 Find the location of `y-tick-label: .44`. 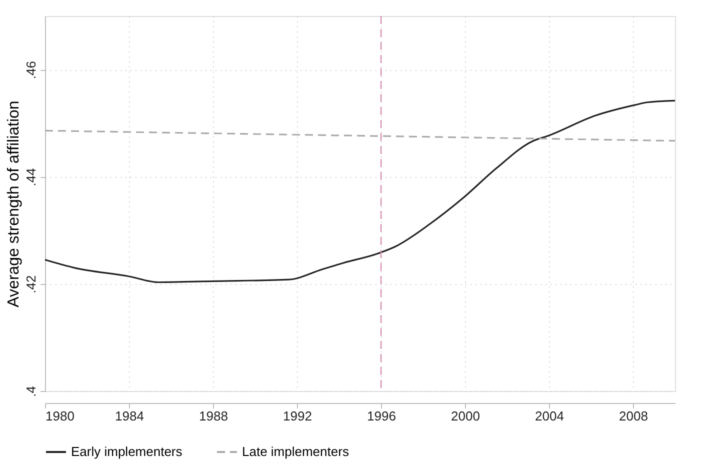

y-tick-label: .44 is located at coordinates (31, 177).